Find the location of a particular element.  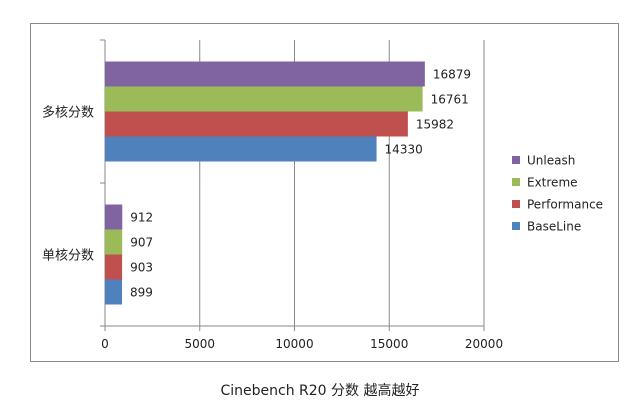

x-tick-label: 15000 is located at coordinates (389, 344).